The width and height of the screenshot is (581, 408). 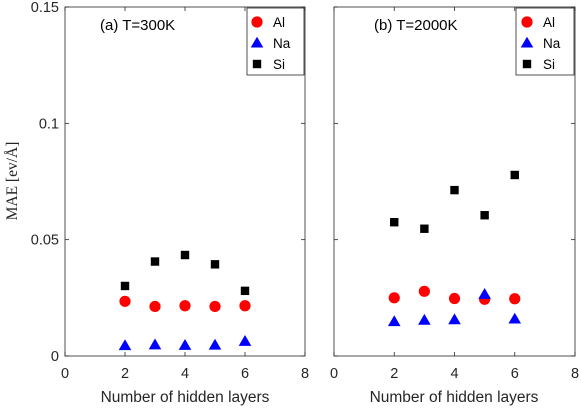 I want to click on panel-a-legend: Al Na Si, so click(x=275, y=41).